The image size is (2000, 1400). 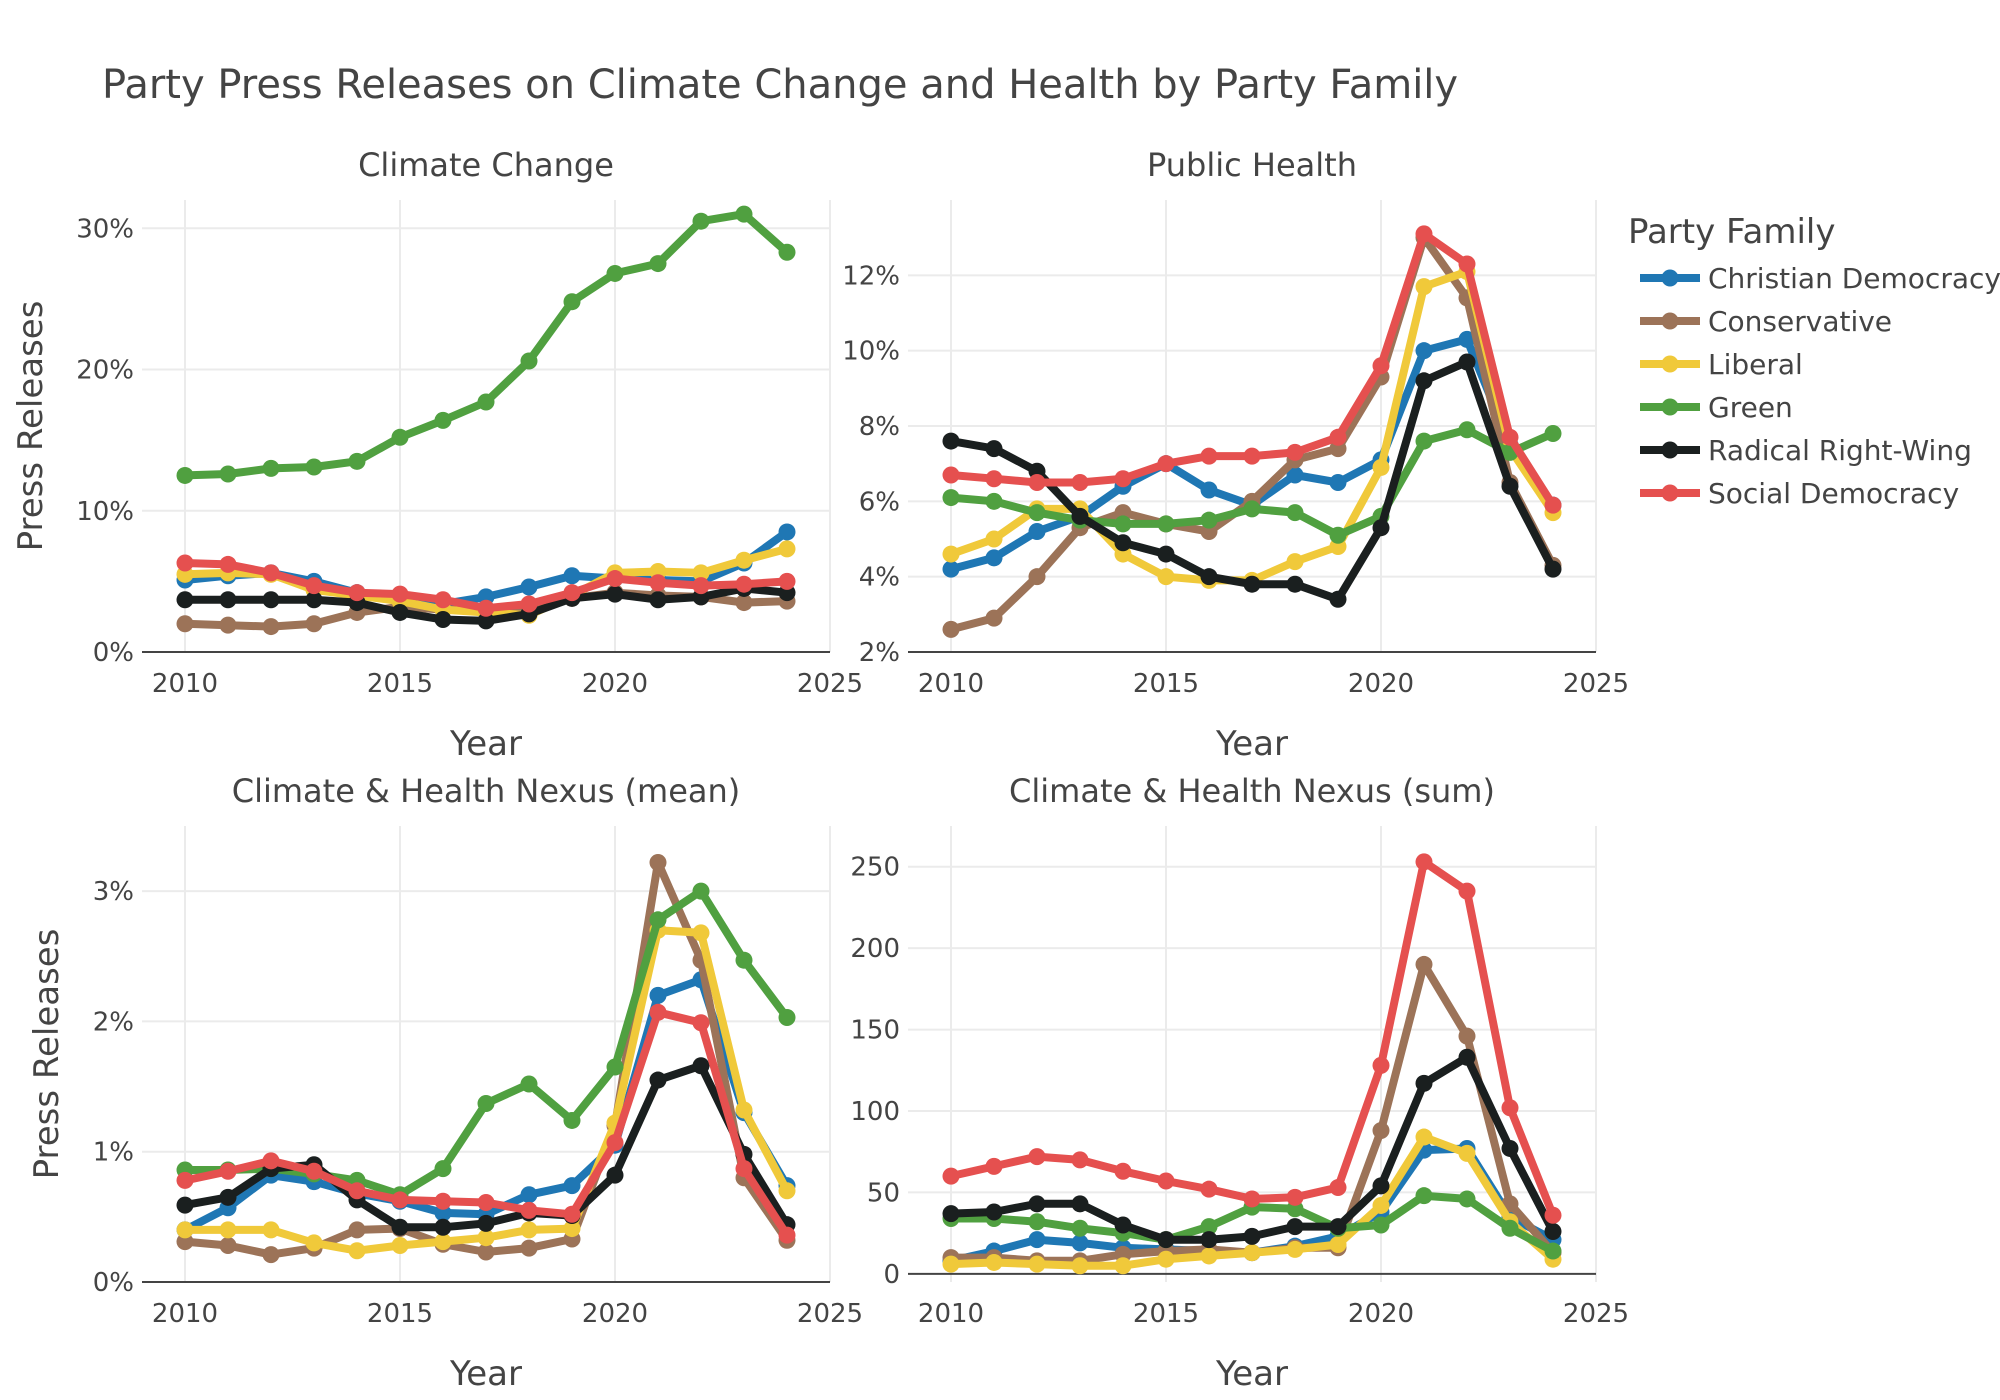 I want to click on legend-item-liberal: Liberal, so click(x=1721, y=364).